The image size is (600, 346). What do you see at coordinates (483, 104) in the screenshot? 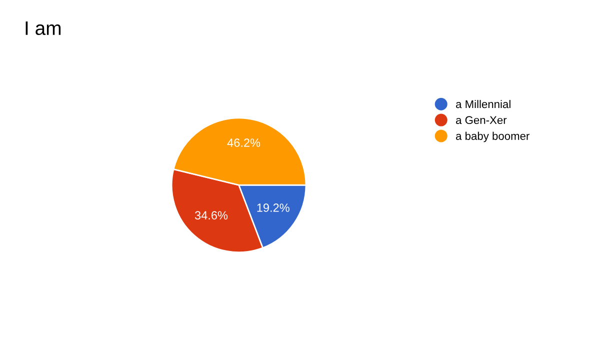
I see `legend-label: a Millennial` at bounding box center [483, 104].